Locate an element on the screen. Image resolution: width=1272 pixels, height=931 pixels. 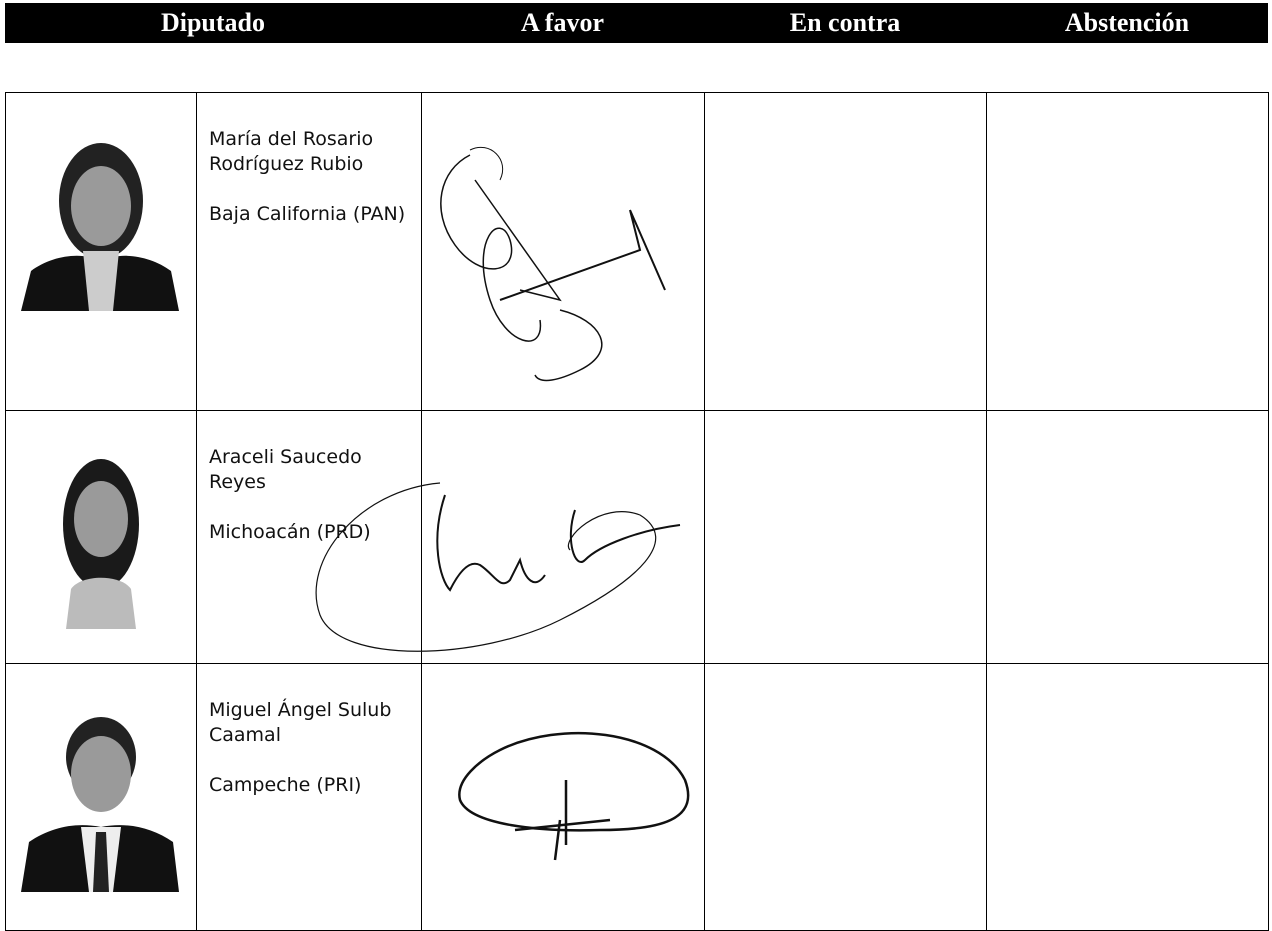
name-cell: Miguel Ángel Sulub Caamal Campeche (PRI) is located at coordinates (309, 797).